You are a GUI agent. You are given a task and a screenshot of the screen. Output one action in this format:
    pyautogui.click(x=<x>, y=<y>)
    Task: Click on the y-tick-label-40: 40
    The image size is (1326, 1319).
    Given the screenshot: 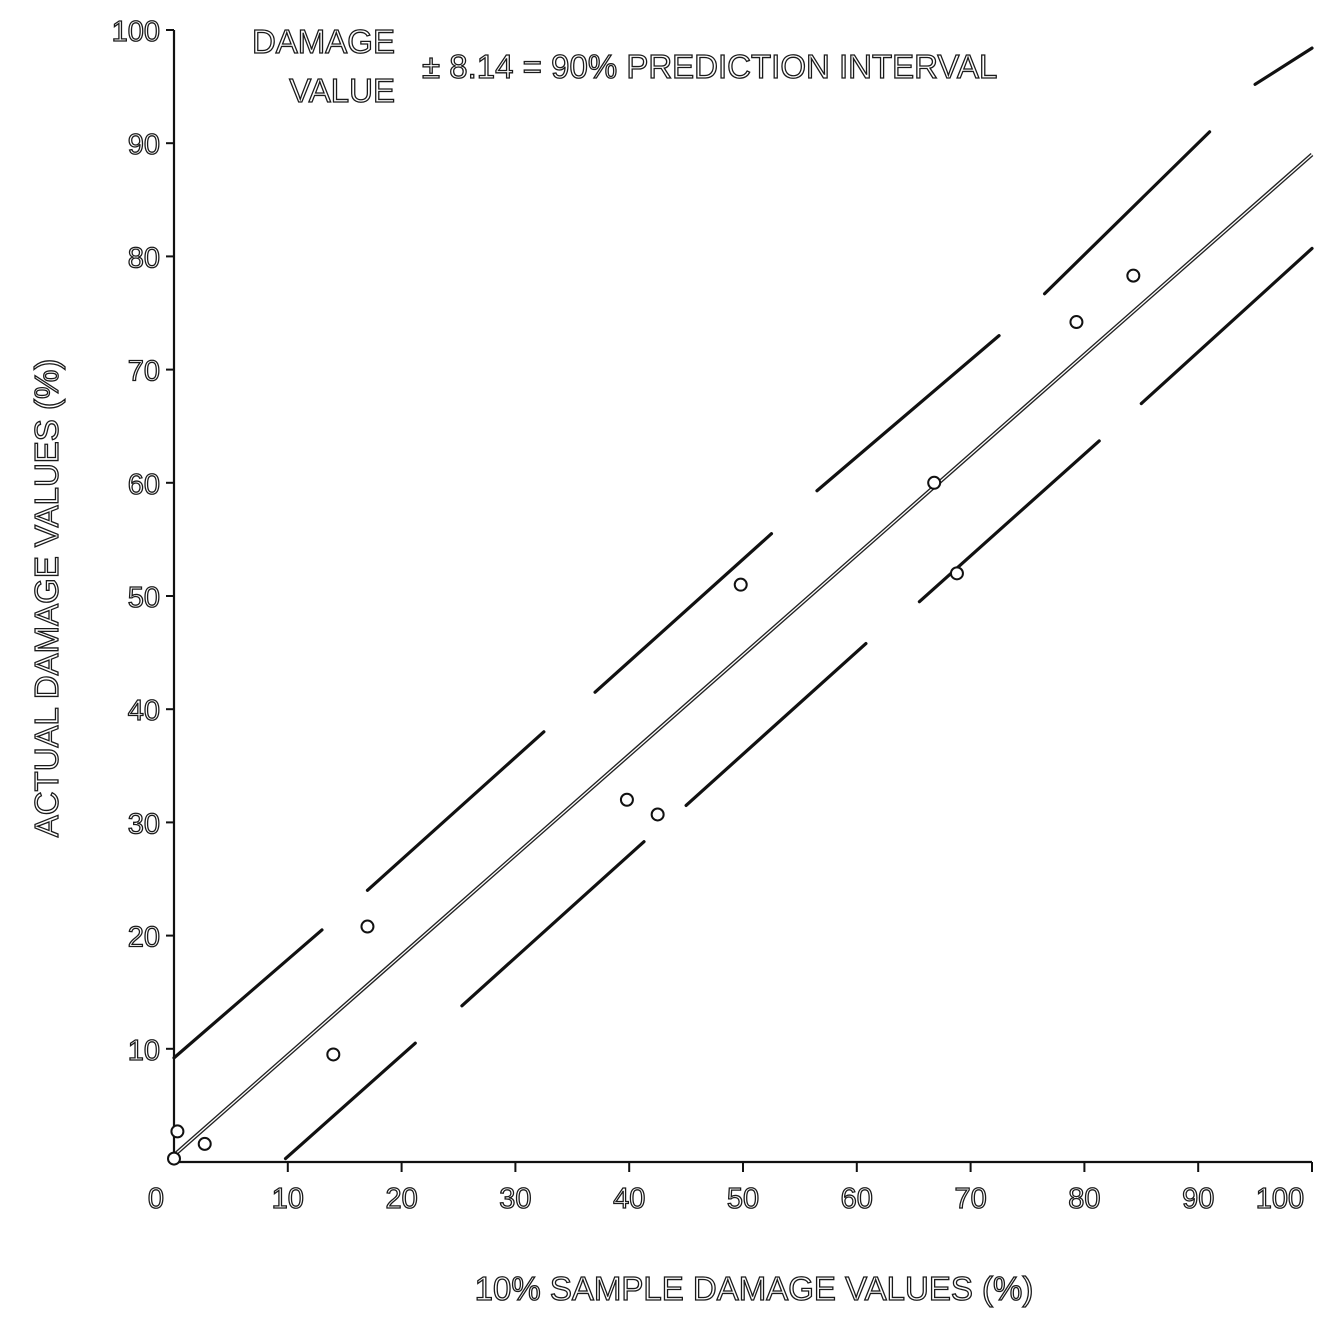 What is the action you would take?
    pyautogui.click(x=144, y=711)
    